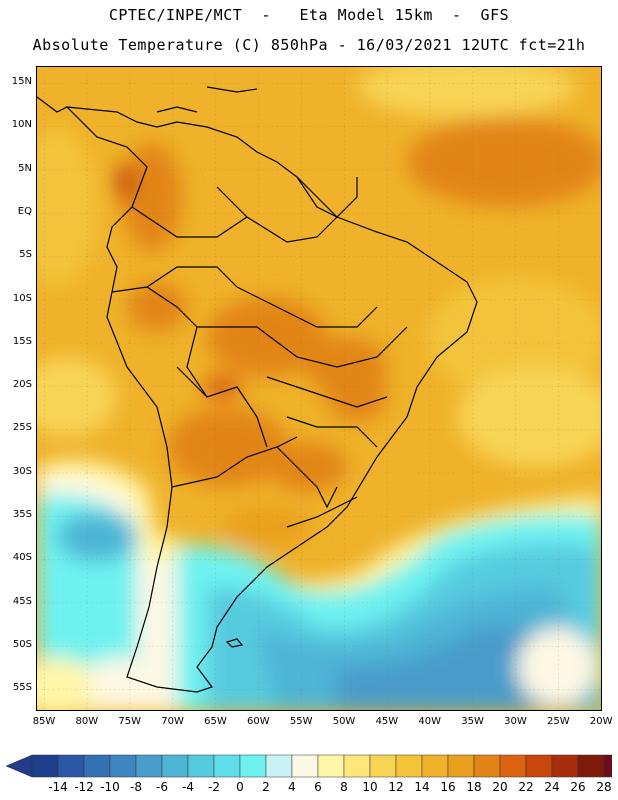 This screenshot has height=800, width=618. What do you see at coordinates (22, 298) in the screenshot?
I see `lat-label: 10S` at bounding box center [22, 298].